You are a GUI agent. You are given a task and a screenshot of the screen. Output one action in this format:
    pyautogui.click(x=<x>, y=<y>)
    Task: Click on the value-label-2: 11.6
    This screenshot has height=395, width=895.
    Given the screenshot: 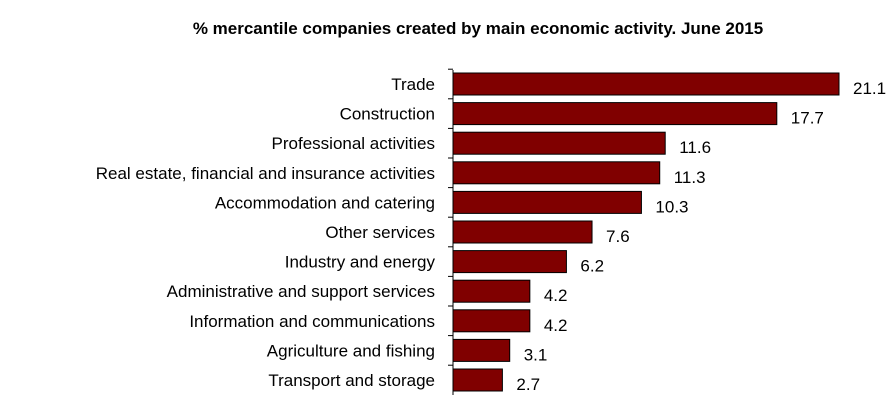 What is the action you would take?
    pyautogui.click(x=695, y=147)
    